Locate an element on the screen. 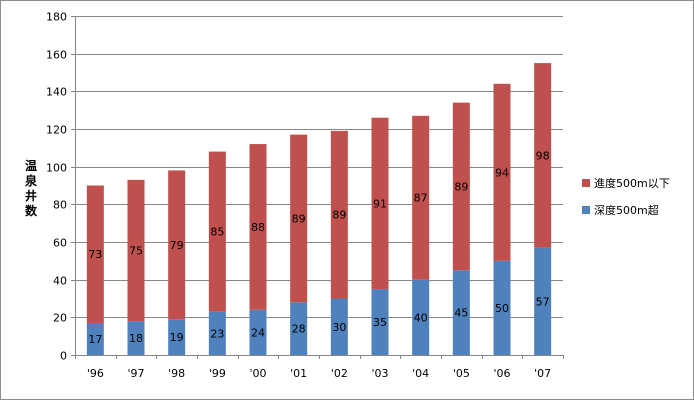 This screenshot has height=400, width=694. data-label: 57 is located at coordinates (543, 301).